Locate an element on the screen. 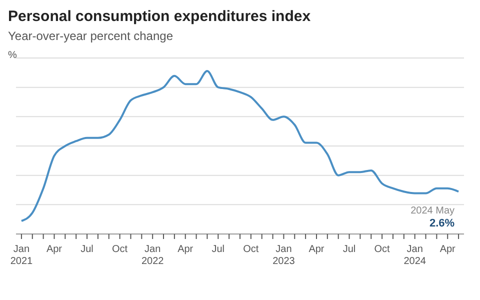  chart-subtitle: Year-over-year percent change is located at coordinates (91, 36).